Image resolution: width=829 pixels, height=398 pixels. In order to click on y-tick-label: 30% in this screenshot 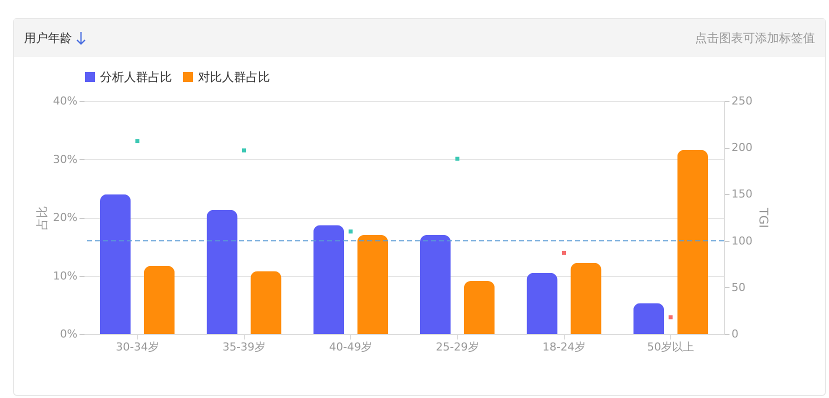, I will do `click(65, 159)`.